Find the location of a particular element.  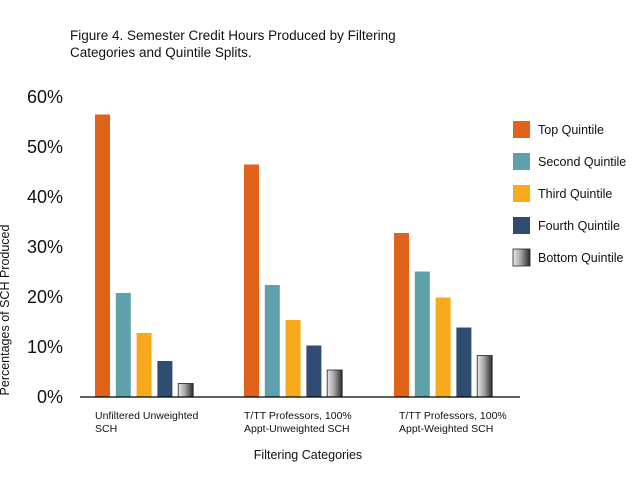

y-tick-label: 0% is located at coordinates (50, 397).